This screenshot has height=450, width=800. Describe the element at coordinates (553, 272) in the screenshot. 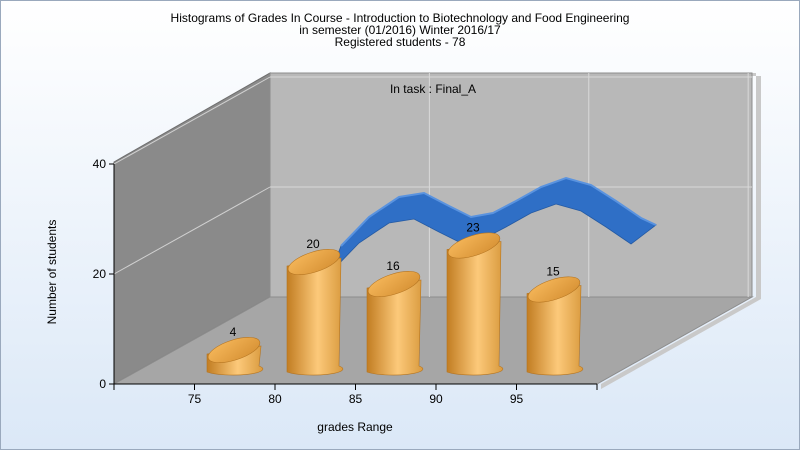

I see `bar-value-label: 15` at that location.